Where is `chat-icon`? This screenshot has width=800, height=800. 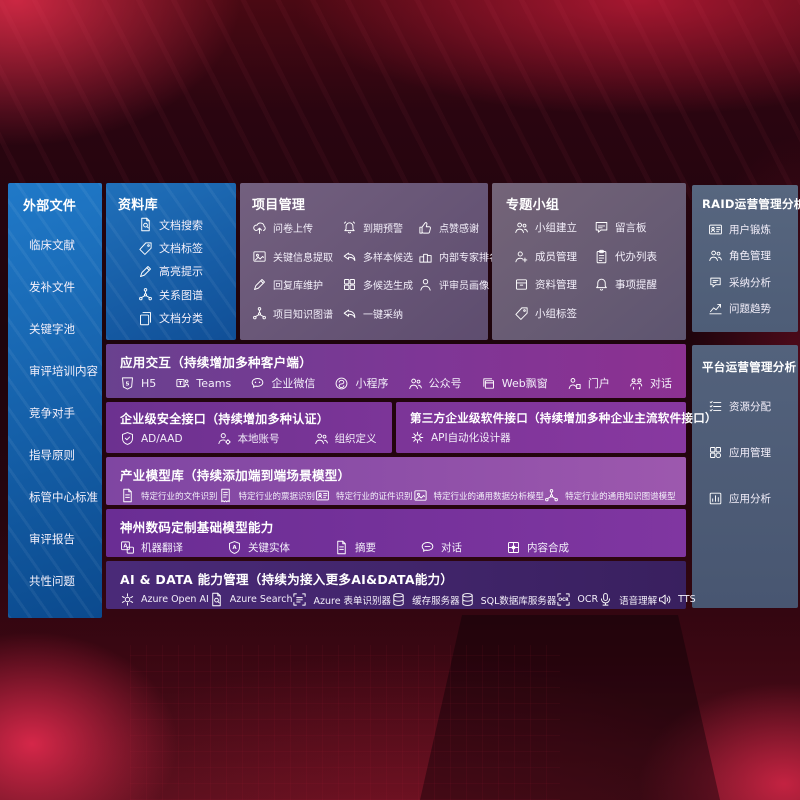 chat-icon is located at coordinates (427, 547).